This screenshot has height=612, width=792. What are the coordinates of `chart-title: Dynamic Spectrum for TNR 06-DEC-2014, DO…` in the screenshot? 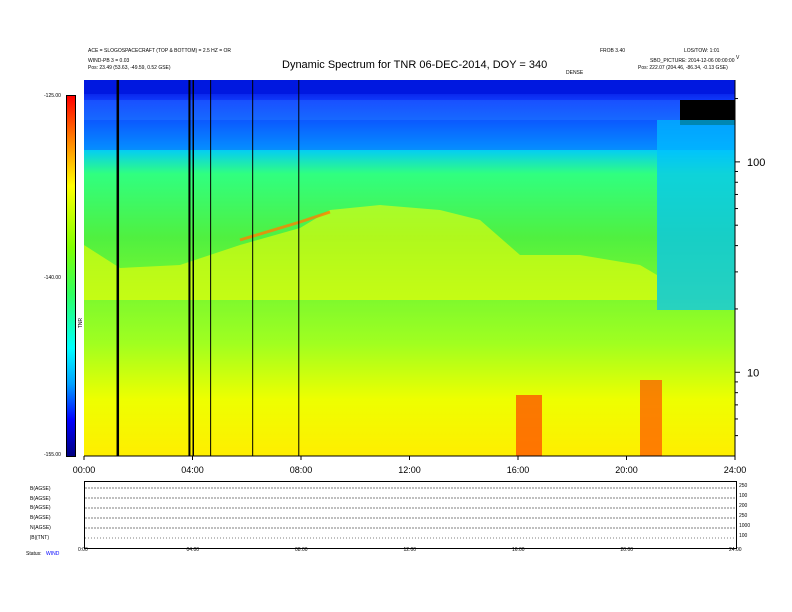 It's located at (415, 65).